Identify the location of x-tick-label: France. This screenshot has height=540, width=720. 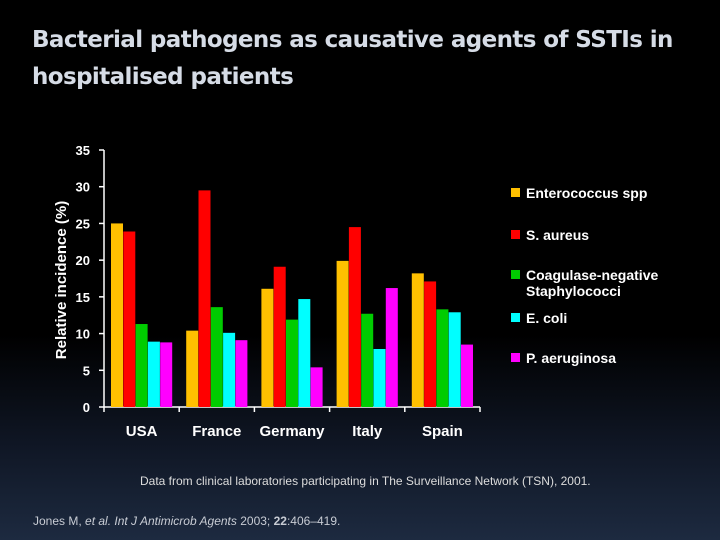
(216, 431).